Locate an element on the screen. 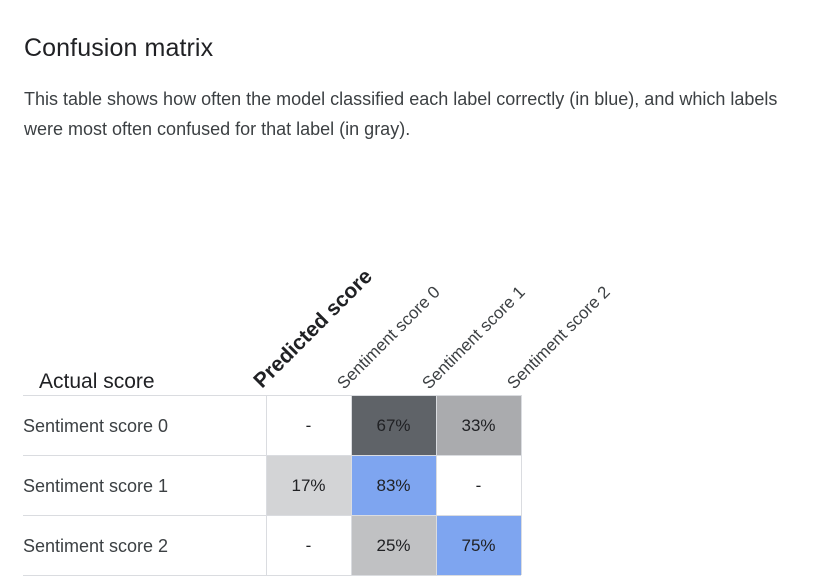 The height and width of the screenshot is (586, 820). matrix-cells: - 67% 33% 17% 83% - - 25% 75% is located at coordinates (393, 485).